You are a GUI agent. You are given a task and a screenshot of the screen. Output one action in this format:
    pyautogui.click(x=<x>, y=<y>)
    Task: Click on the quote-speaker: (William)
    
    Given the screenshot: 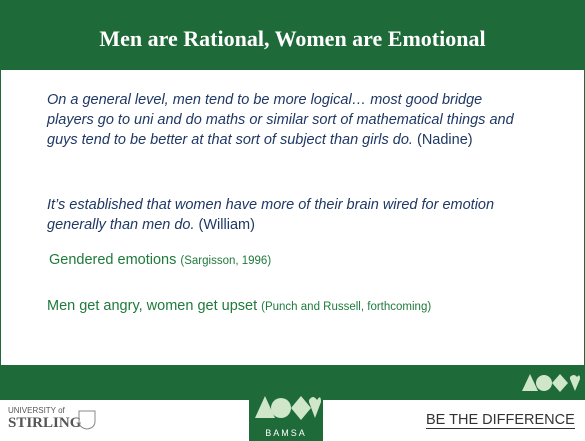 What is the action you would take?
    pyautogui.click(x=226, y=225)
    